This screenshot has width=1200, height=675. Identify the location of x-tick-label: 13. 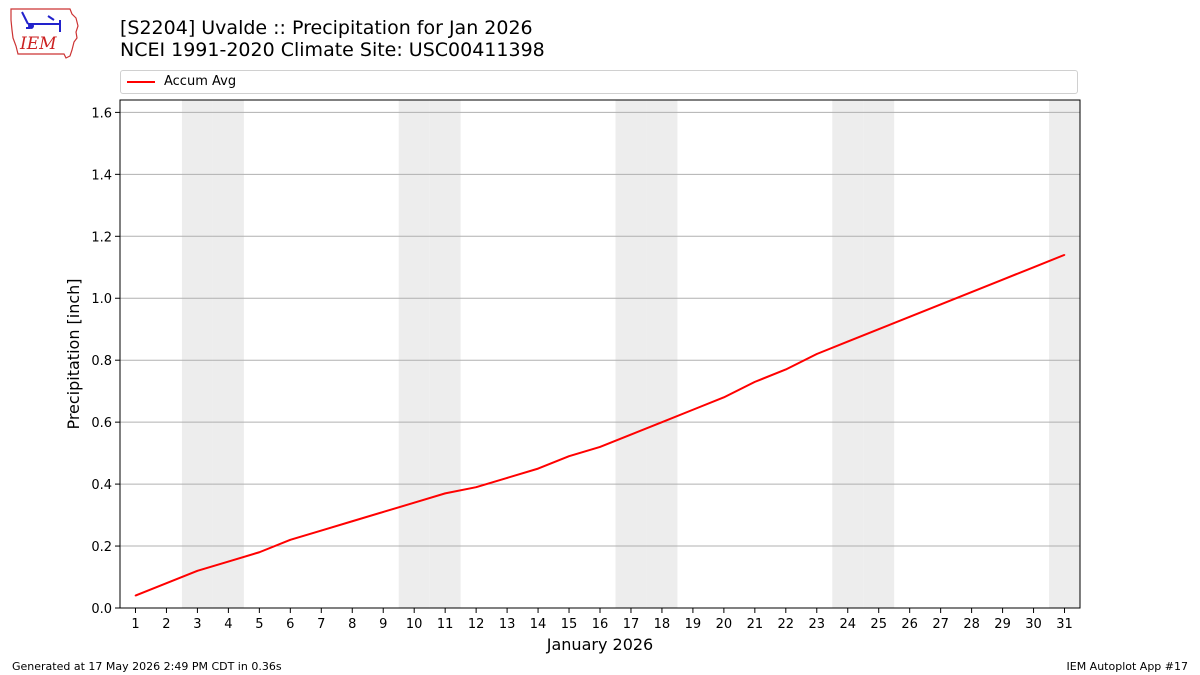
(507, 624).